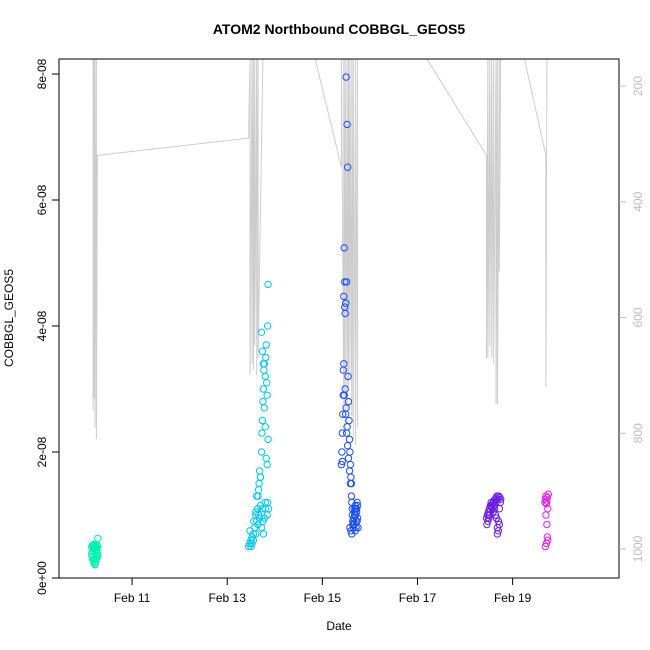 Image resolution: width=650 pixels, height=650 pixels. I want to click on y2-tick-label: 200, so click(638, 86).